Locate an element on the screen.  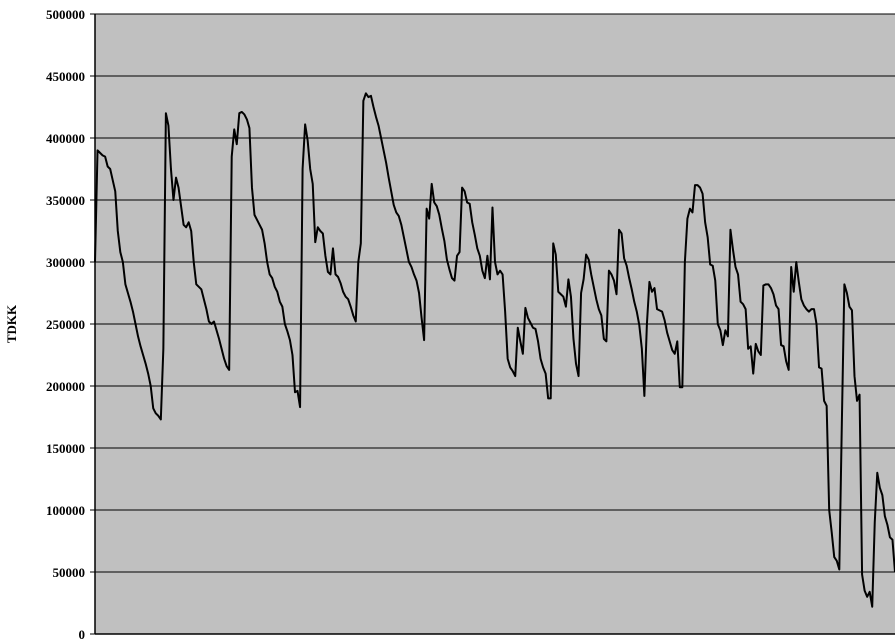
y-tick-label: 350000 is located at coordinates (65, 200).